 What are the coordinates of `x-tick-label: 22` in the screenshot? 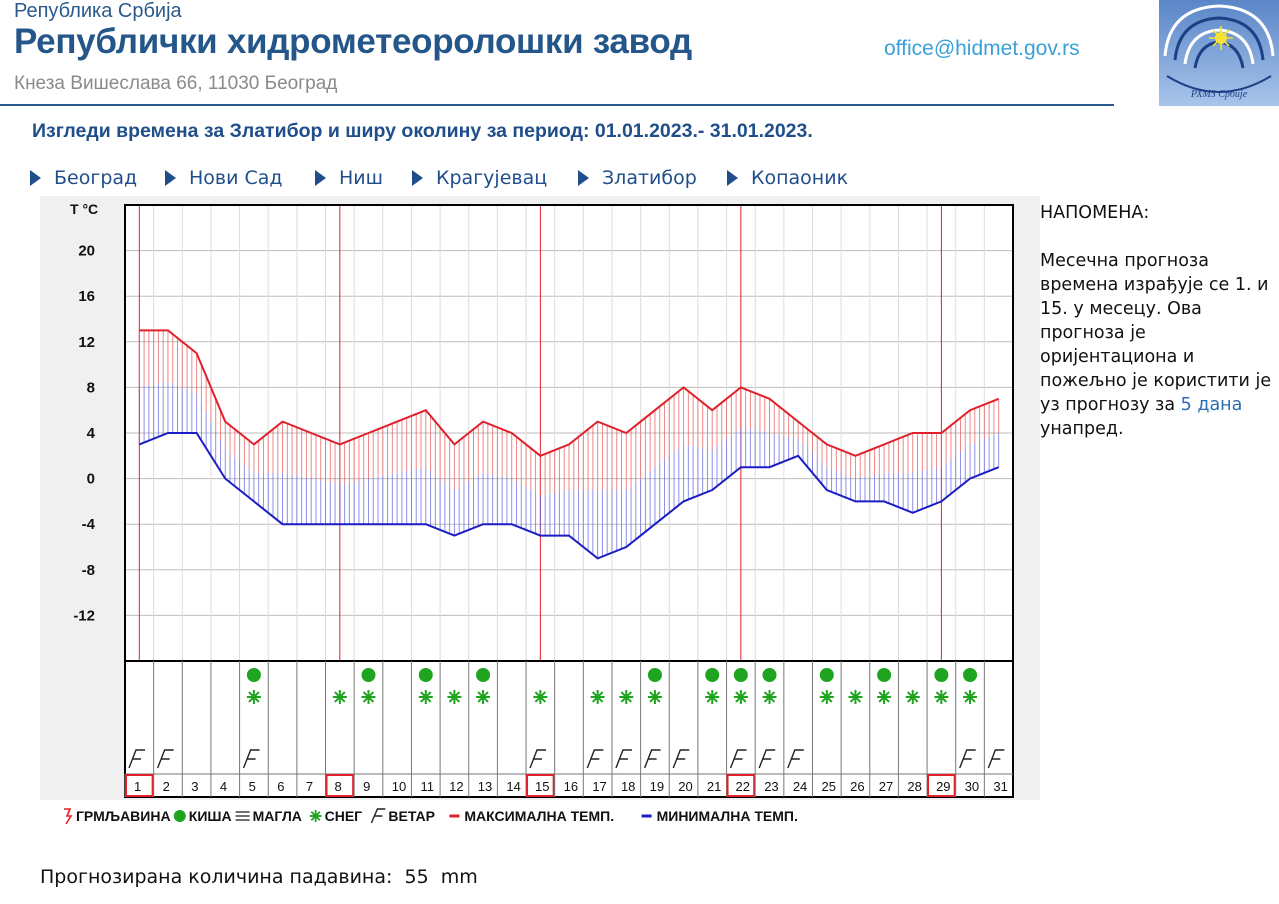 It's located at (743, 786).